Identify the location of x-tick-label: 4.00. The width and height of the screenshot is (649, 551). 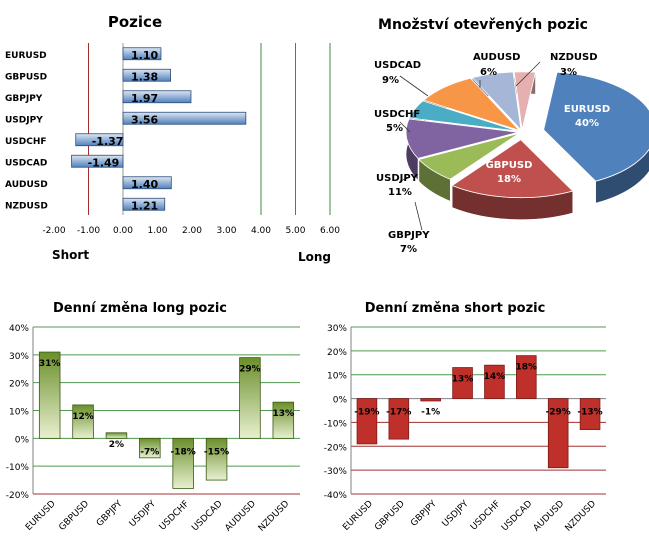
(261, 231).